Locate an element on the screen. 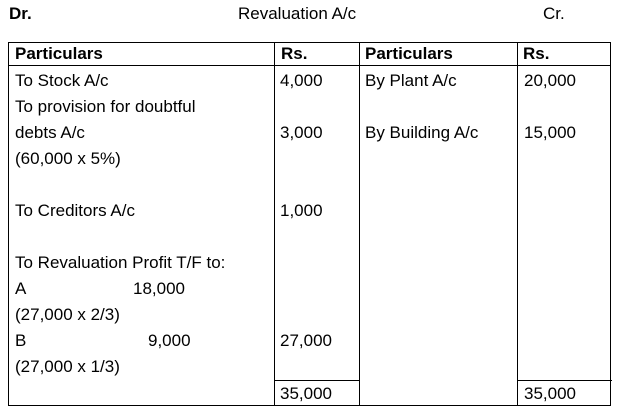 This screenshot has width=619, height=417. partner-a-calc: (27,000 x 2/3) is located at coordinates (67, 314).